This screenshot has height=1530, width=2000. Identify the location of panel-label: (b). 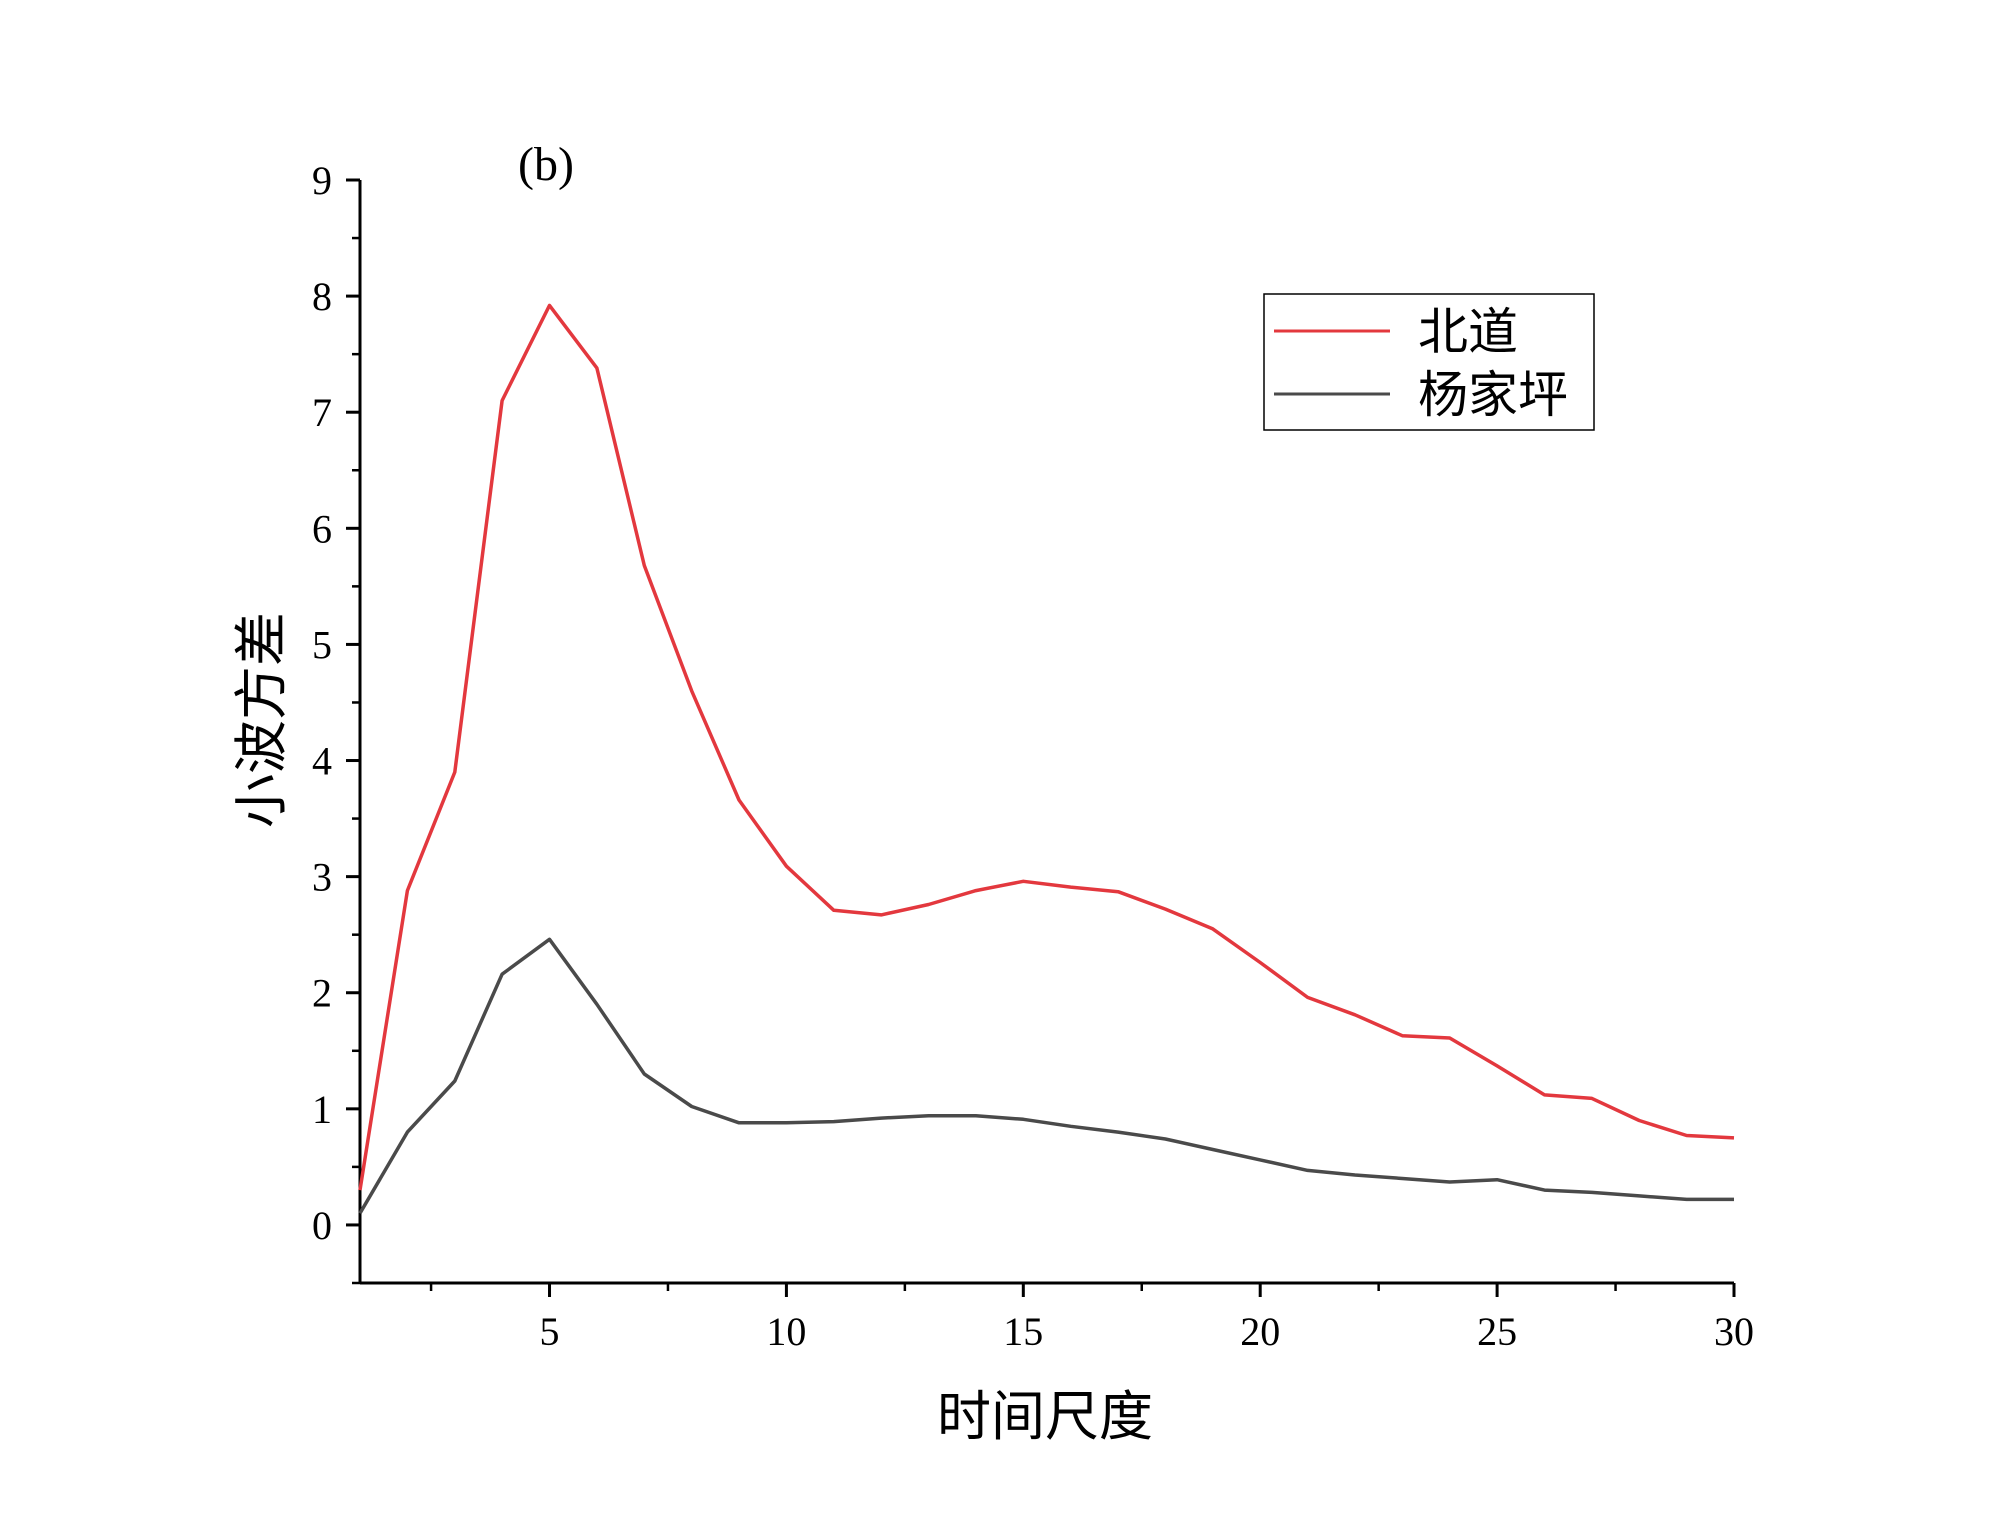
(546, 164).